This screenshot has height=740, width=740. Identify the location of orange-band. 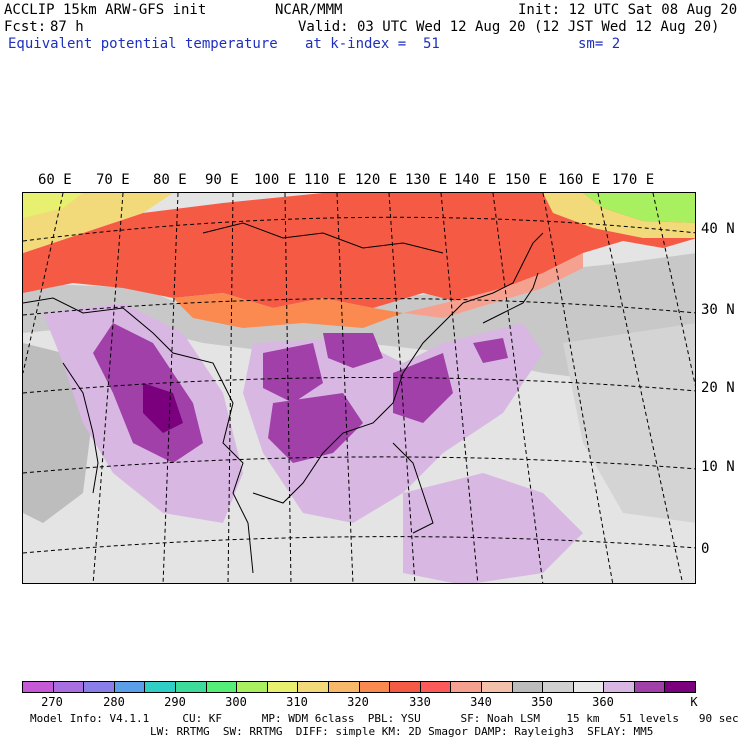
(288, 310).